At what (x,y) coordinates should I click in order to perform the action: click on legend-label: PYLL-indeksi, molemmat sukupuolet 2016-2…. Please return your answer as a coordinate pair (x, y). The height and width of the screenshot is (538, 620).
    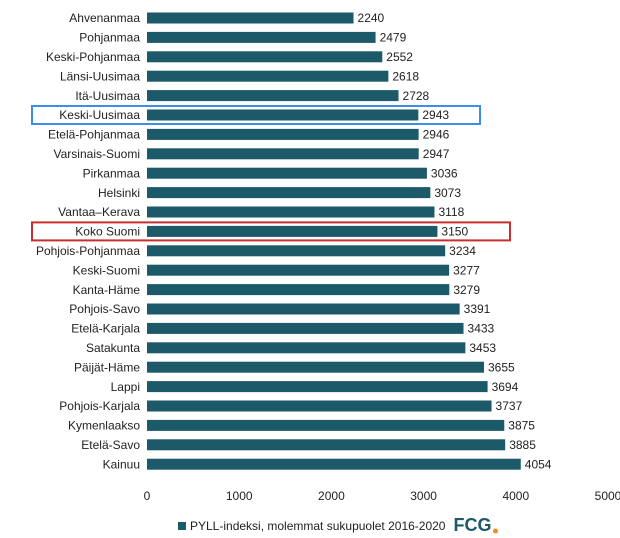
    Looking at the image, I should click on (318, 526).